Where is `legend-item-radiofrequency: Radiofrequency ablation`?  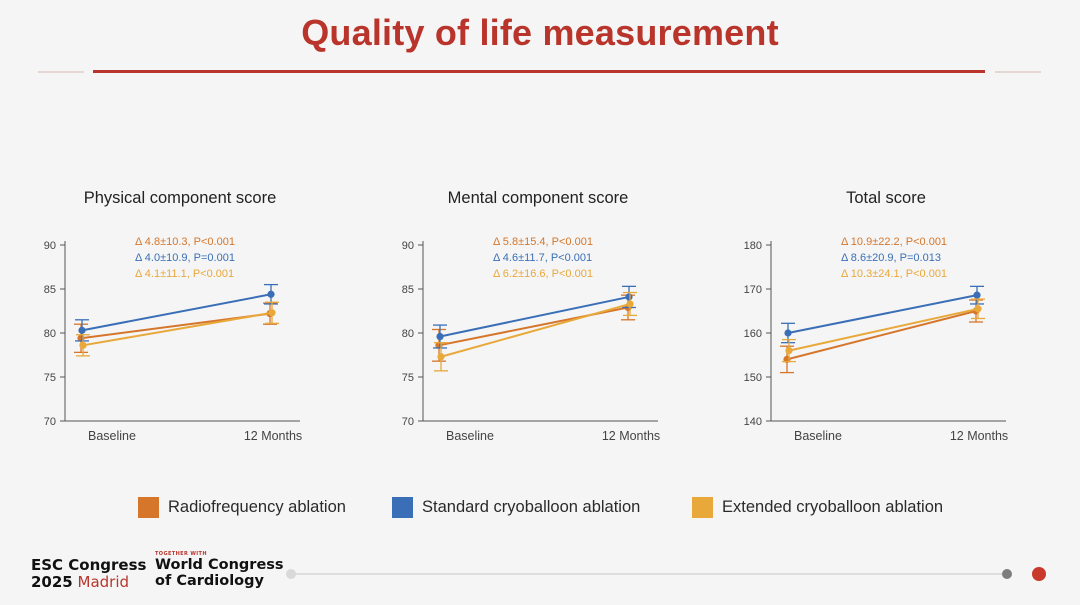 legend-item-radiofrequency: Radiofrequency ablation is located at coordinates (242, 507).